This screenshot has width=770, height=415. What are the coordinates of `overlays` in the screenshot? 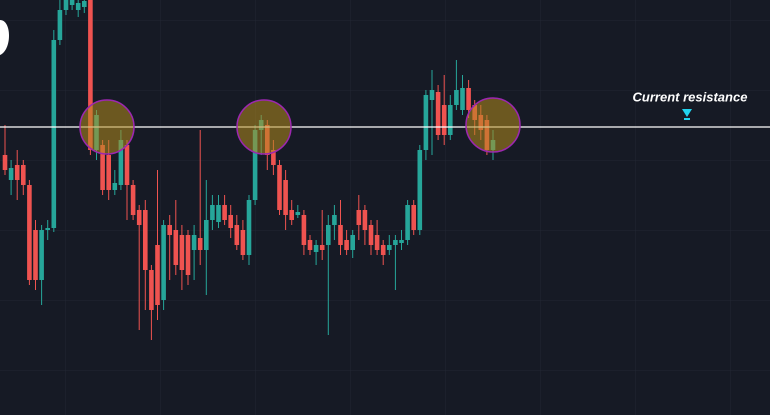 It's located at (385, 126).